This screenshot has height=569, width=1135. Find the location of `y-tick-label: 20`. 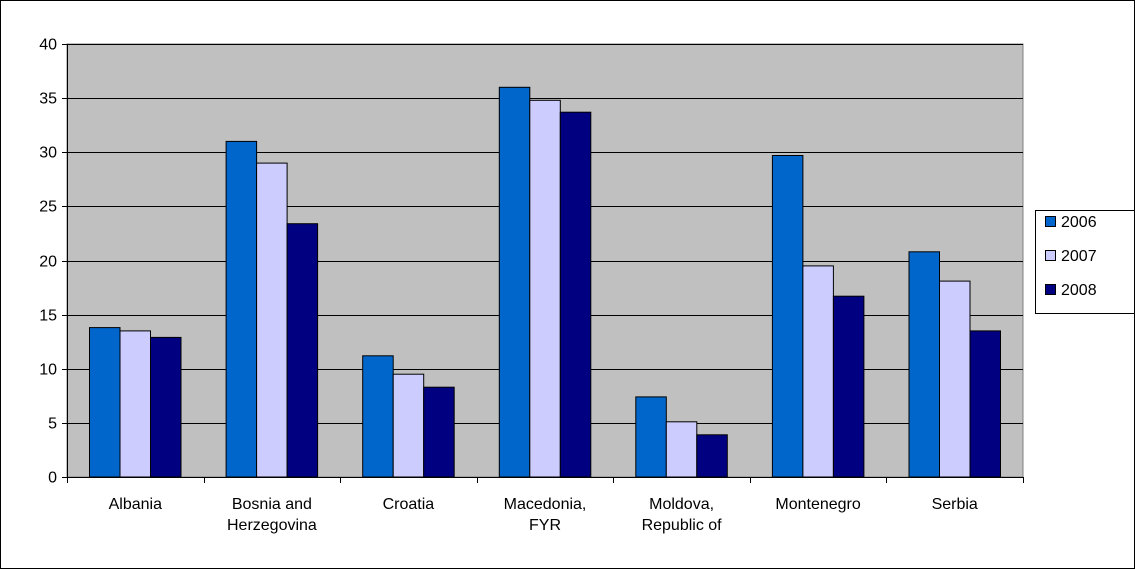

y-tick-label: 20 is located at coordinates (48, 262).